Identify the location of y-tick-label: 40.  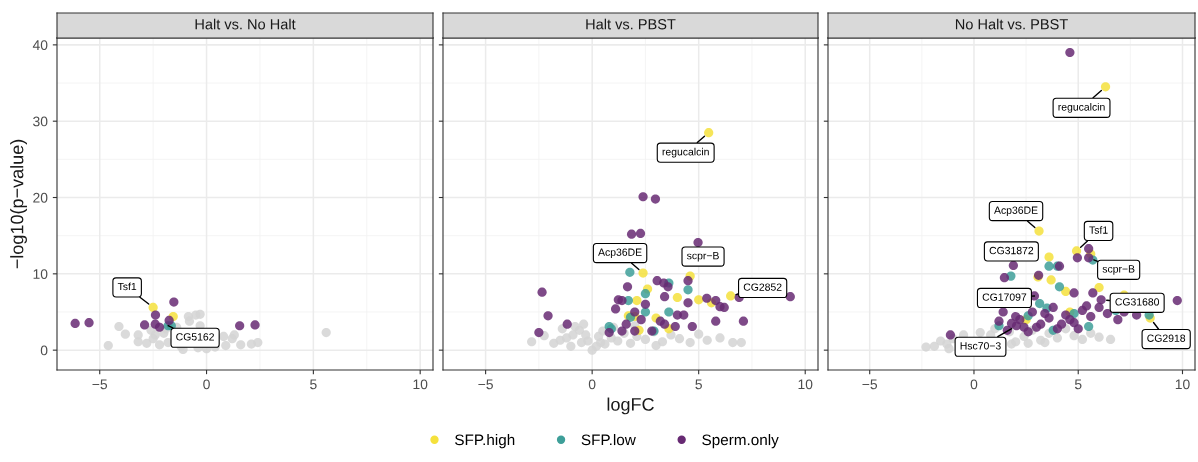
(40, 45).